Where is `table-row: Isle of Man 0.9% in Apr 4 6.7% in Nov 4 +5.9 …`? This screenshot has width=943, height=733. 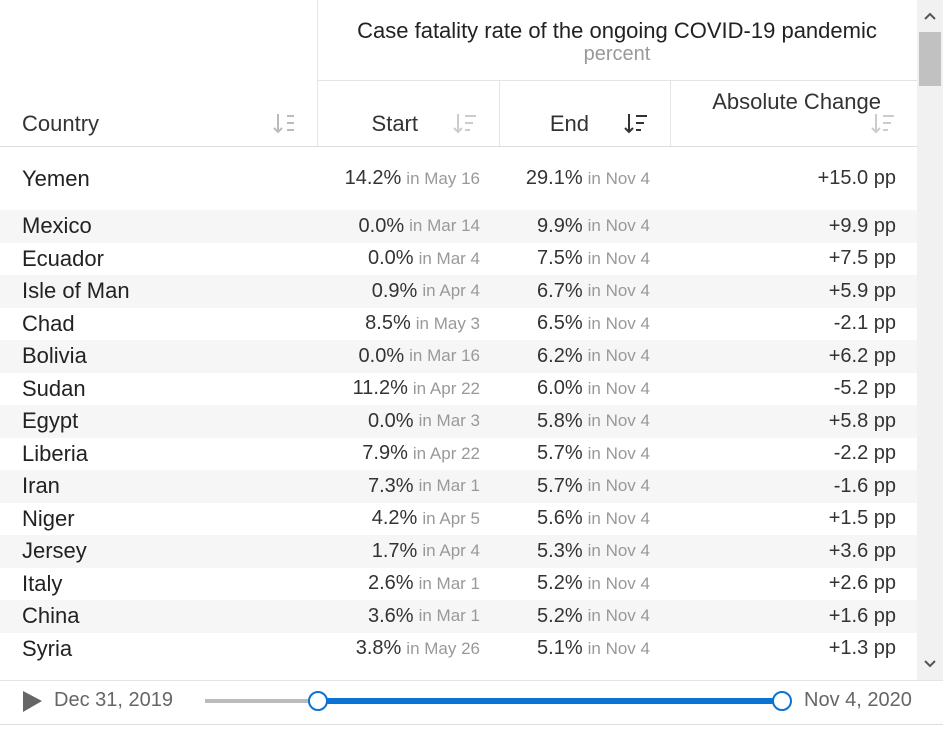 table-row: Isle of Man 0.9% in Apr 4 6.7% in Nov 4 +5.9 … is located at coordinates (458, 291).